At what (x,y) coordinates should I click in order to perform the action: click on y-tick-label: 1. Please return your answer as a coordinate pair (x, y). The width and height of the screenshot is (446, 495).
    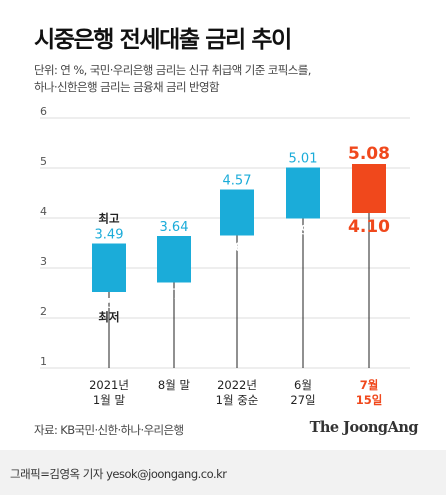
    Looking at the image, I should click on (43, 361).